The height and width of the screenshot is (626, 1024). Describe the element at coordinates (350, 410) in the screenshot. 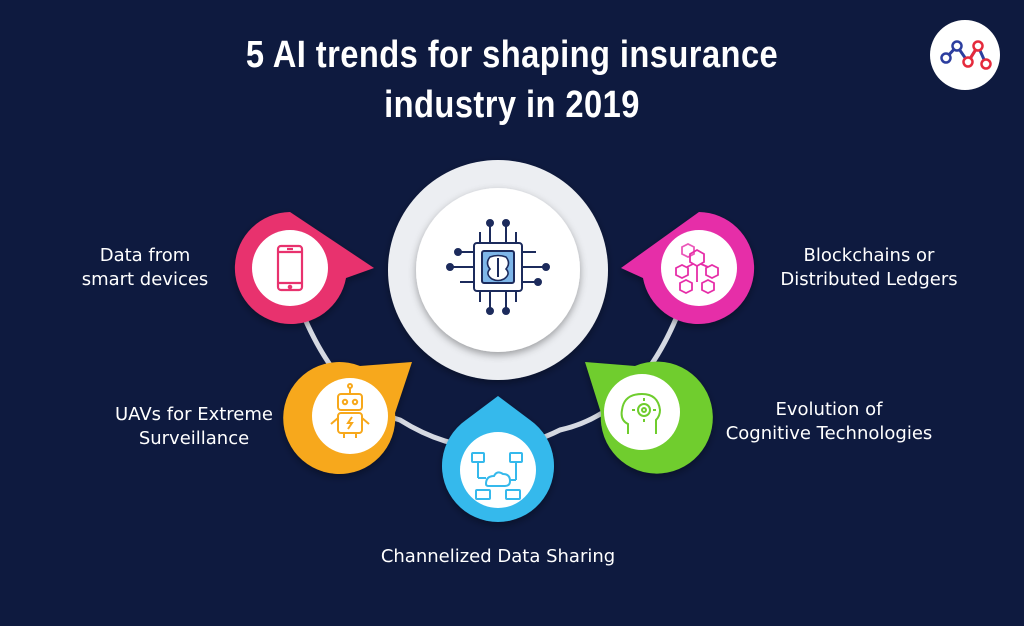

I see `robot-icon` at that location.